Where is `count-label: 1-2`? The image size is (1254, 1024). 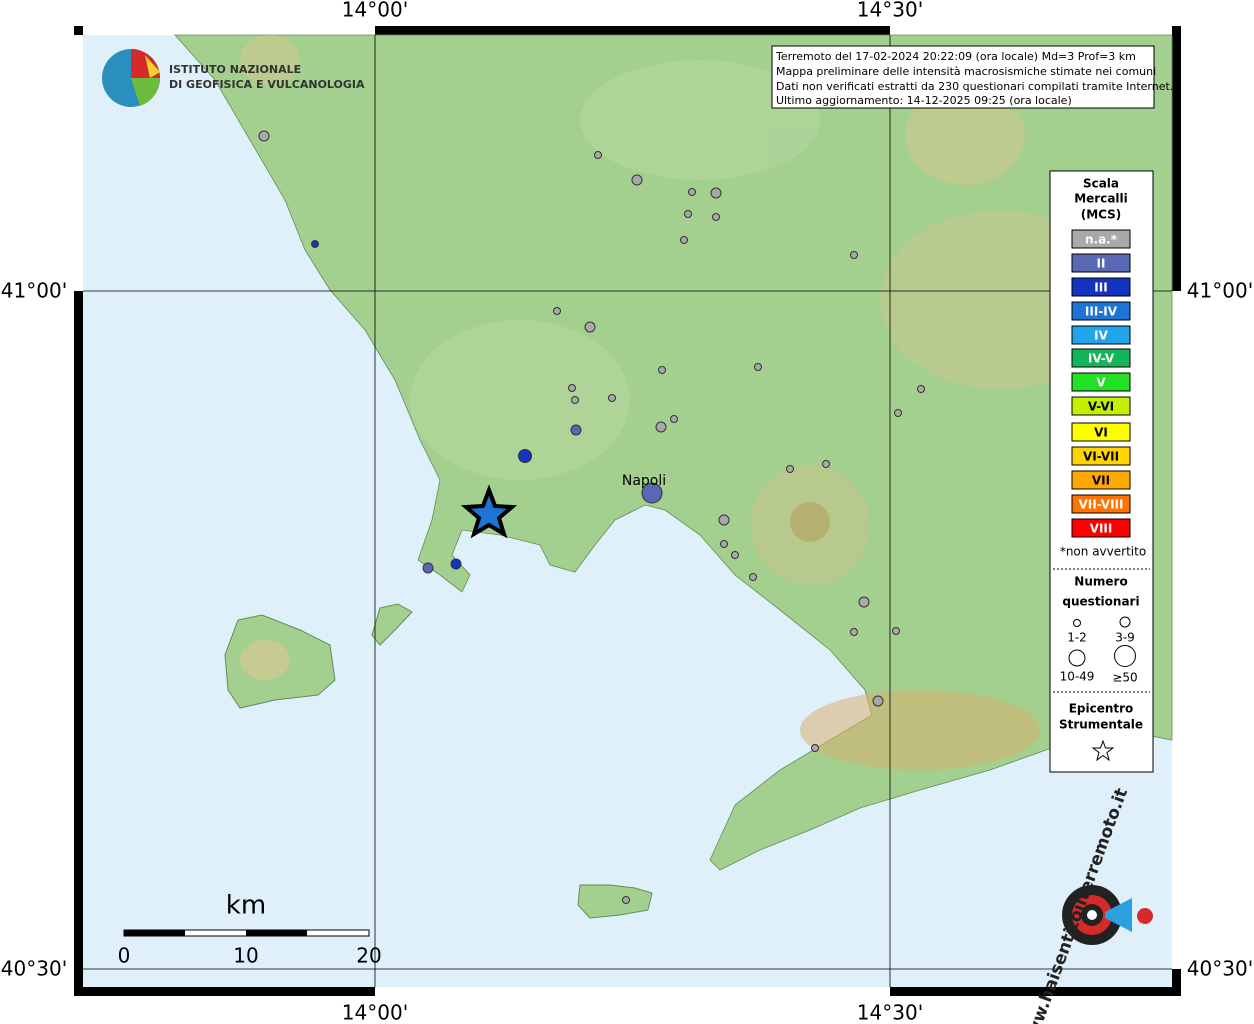
count-label: 1-2 is located at coordinates (1077, 638).